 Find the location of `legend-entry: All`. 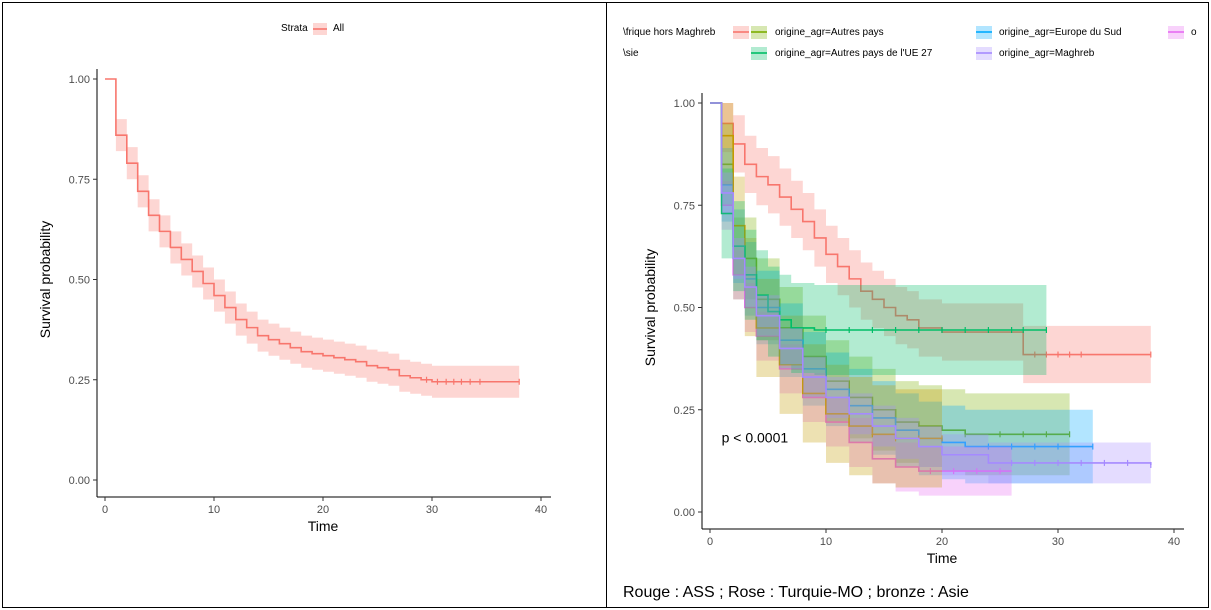

legend-entry: All is located at coordinates (338, 28).